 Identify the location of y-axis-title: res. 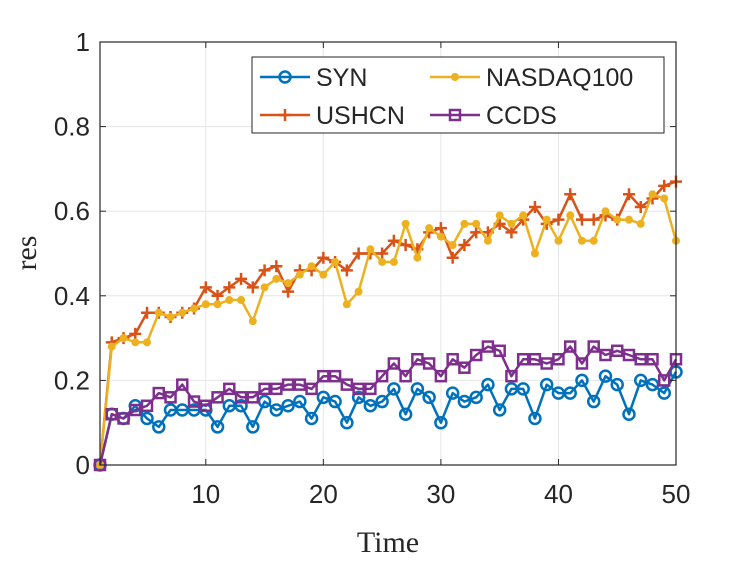
(26, 253).